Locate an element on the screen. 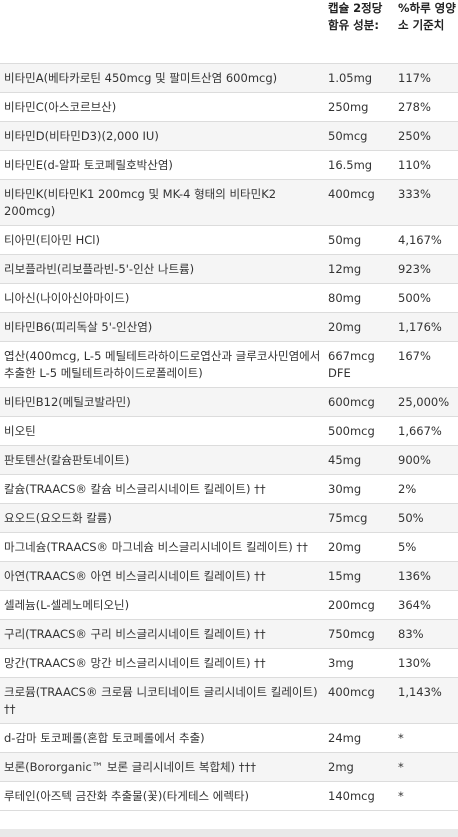  nutrient-amount: 16.5mg is located at coordinates (360, 165).